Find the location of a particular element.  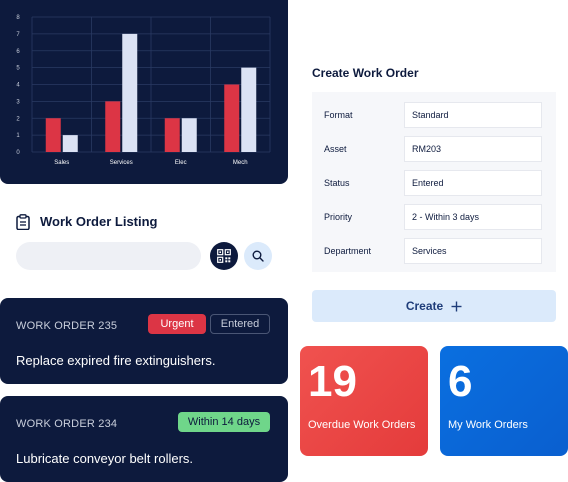

y-tick-label: 1 is located at coordinates (18, 136).